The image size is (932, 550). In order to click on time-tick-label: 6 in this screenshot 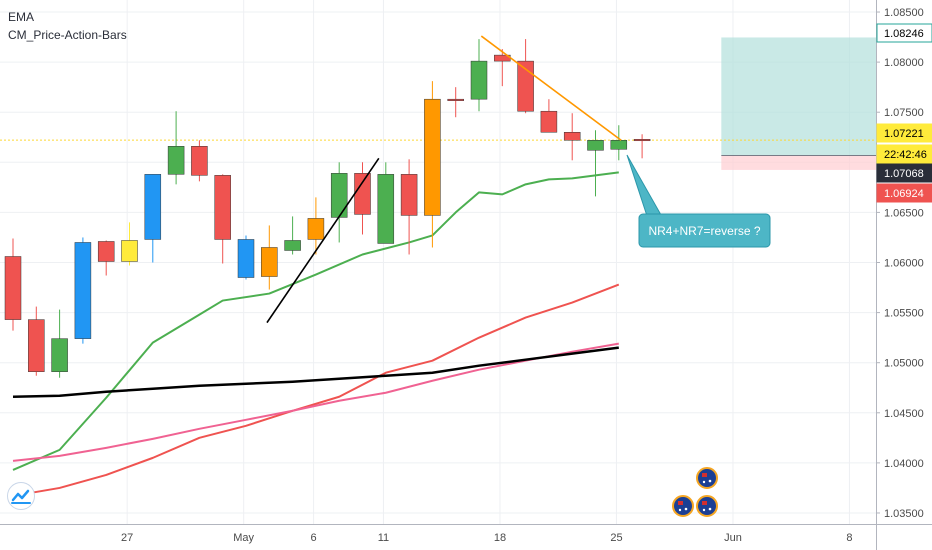, I will do `click(314, 538)`.